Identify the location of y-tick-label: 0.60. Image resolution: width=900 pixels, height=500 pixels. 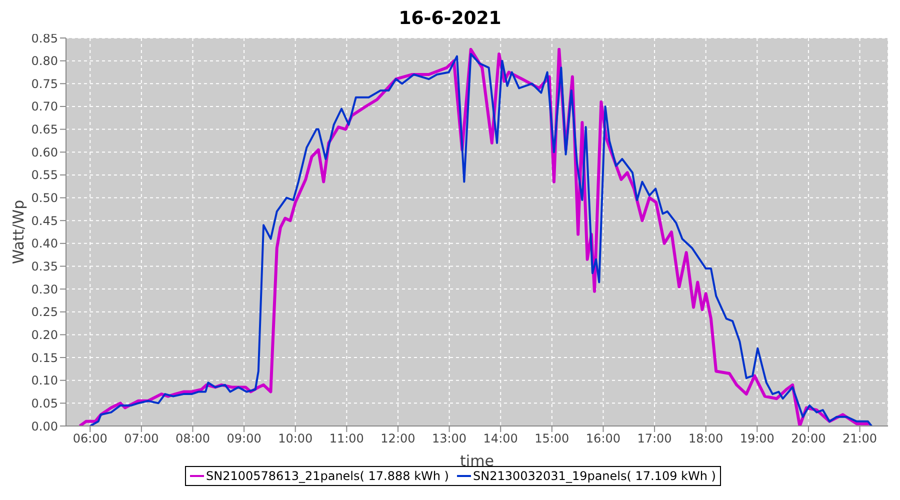
(44, 152).